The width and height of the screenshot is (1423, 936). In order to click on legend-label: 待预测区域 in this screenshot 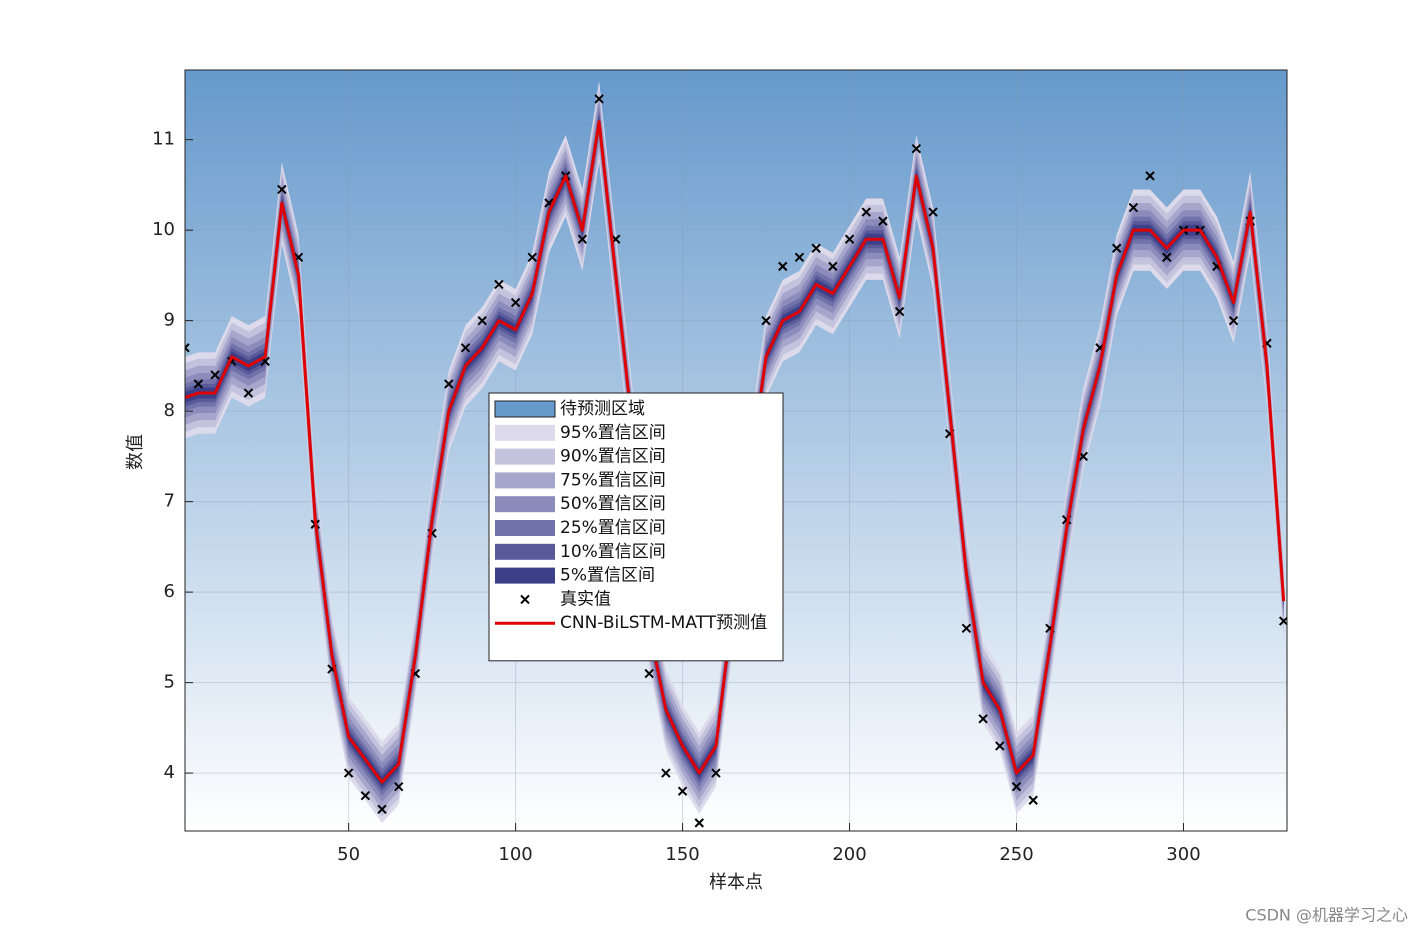, I will do `click(602, 409)`.